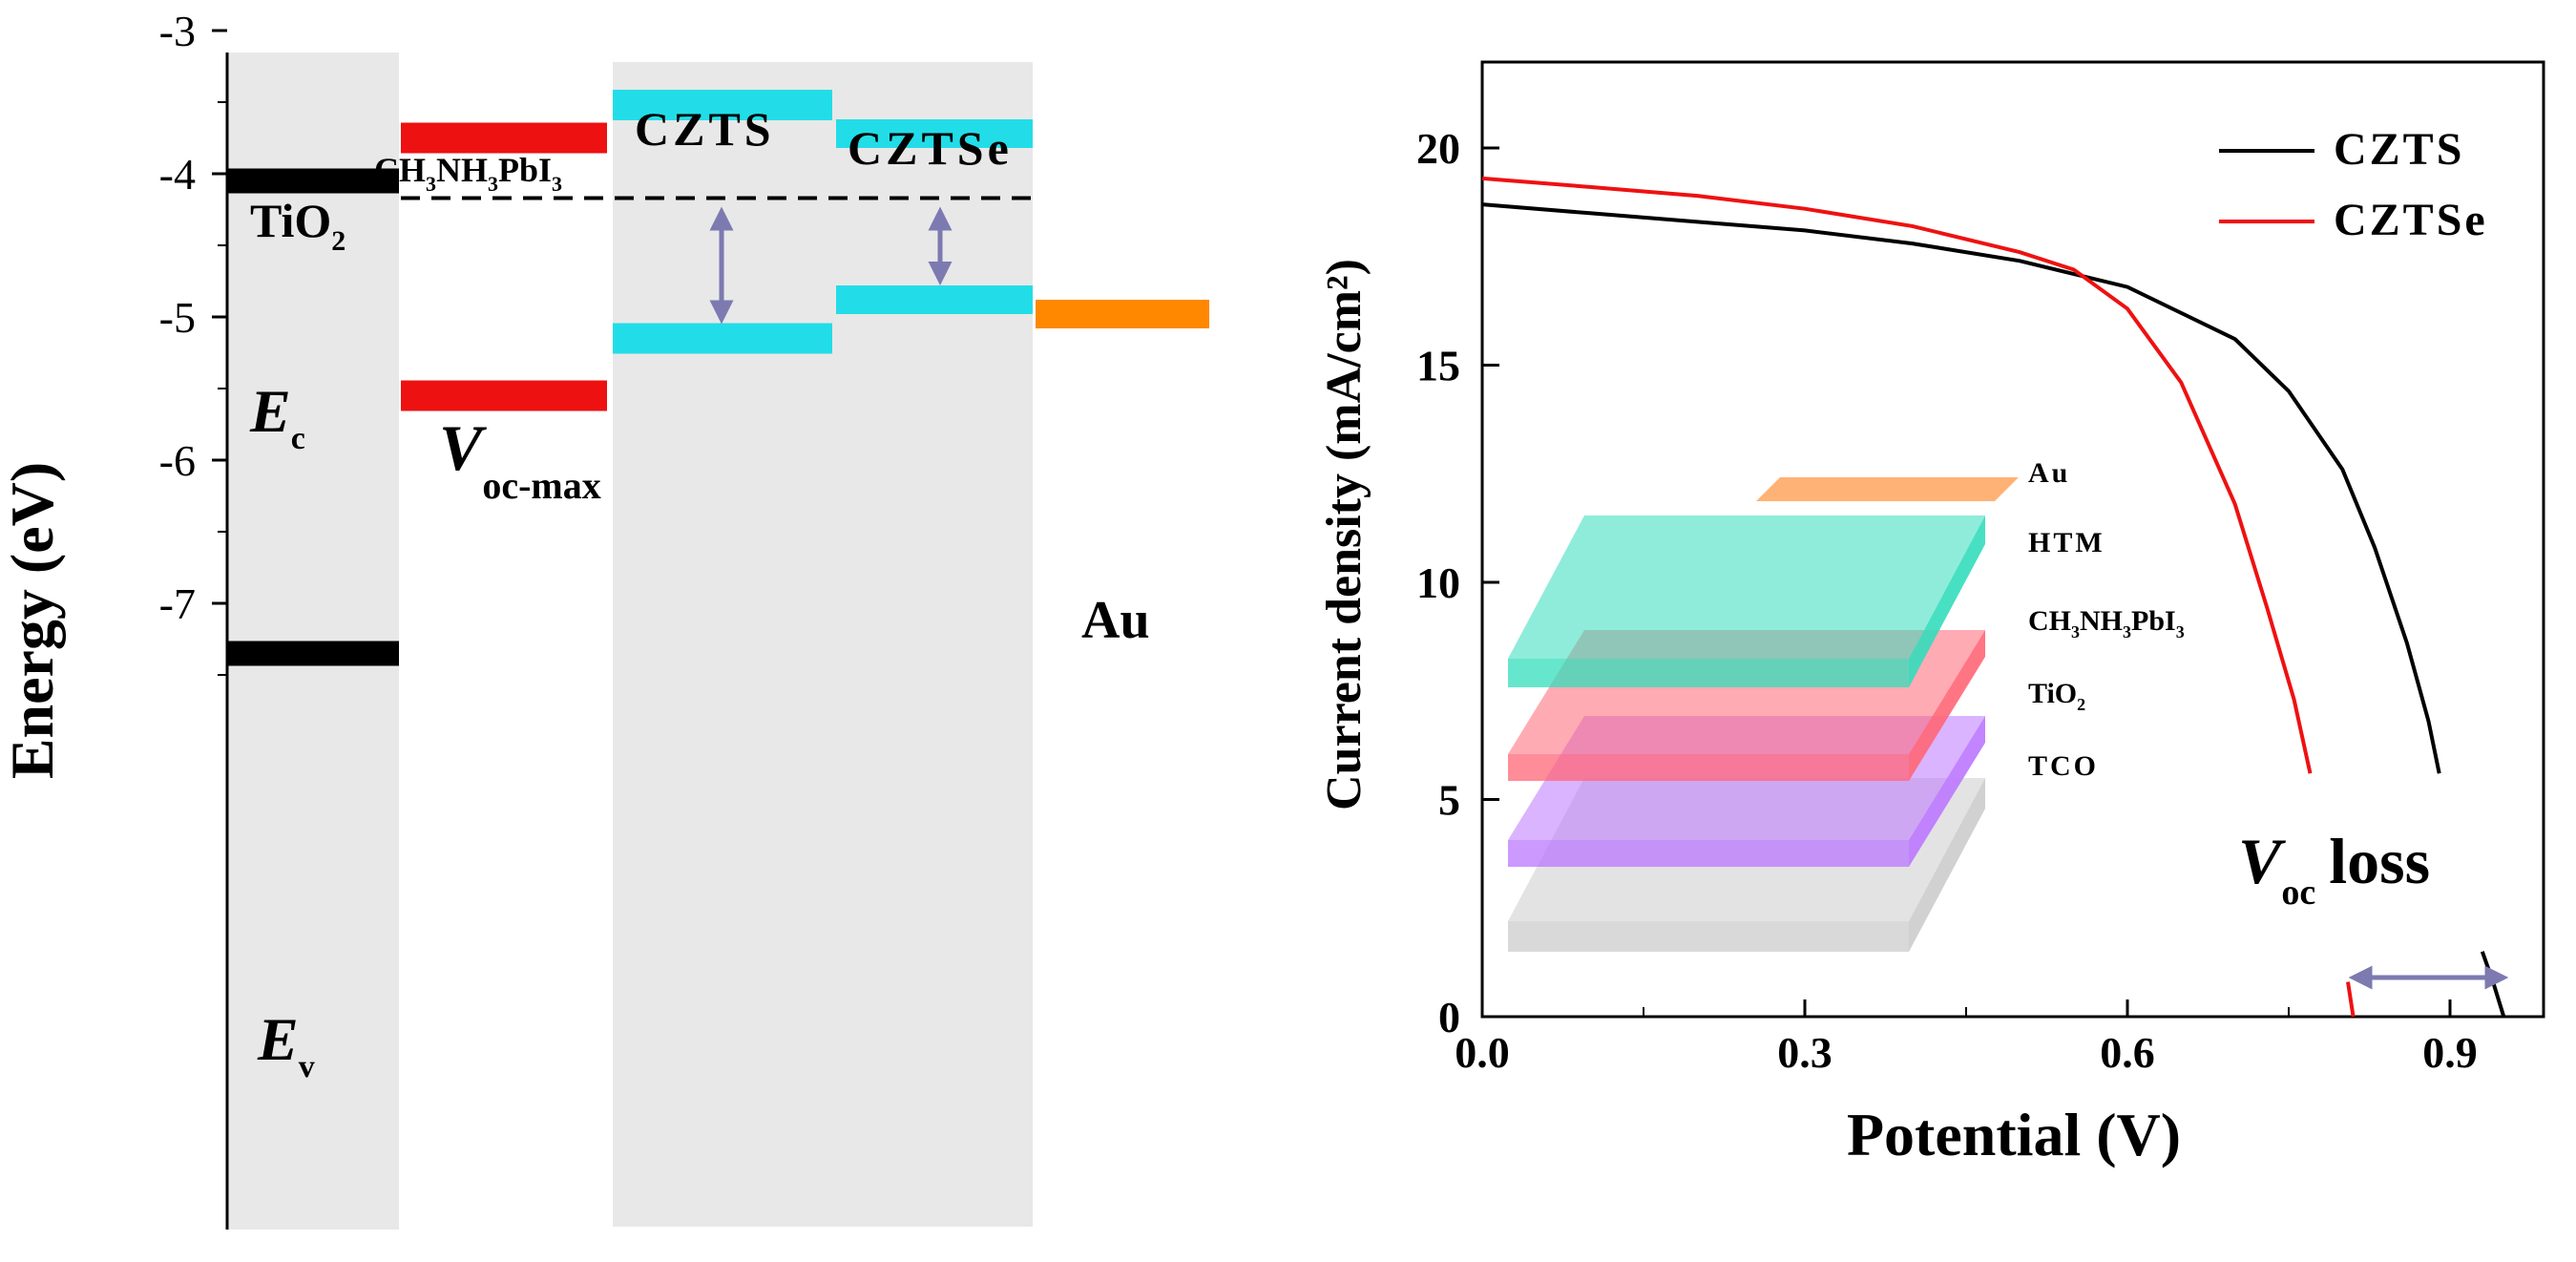  Describe the element at coordinates (705, 129) in the screenshot. I see `czts-label: CZTS` at that location.